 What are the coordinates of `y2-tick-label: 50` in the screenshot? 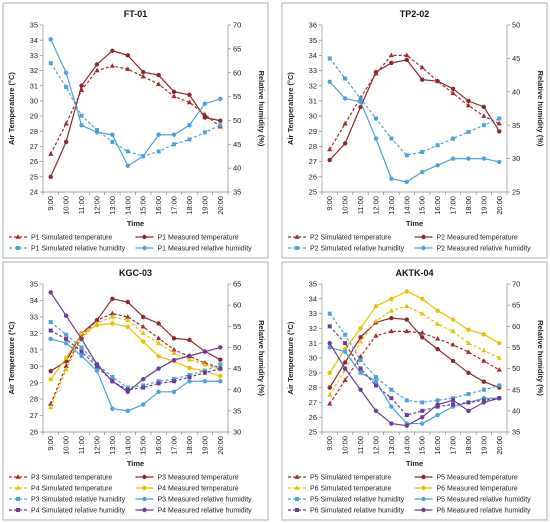 It's located at (237, 347).